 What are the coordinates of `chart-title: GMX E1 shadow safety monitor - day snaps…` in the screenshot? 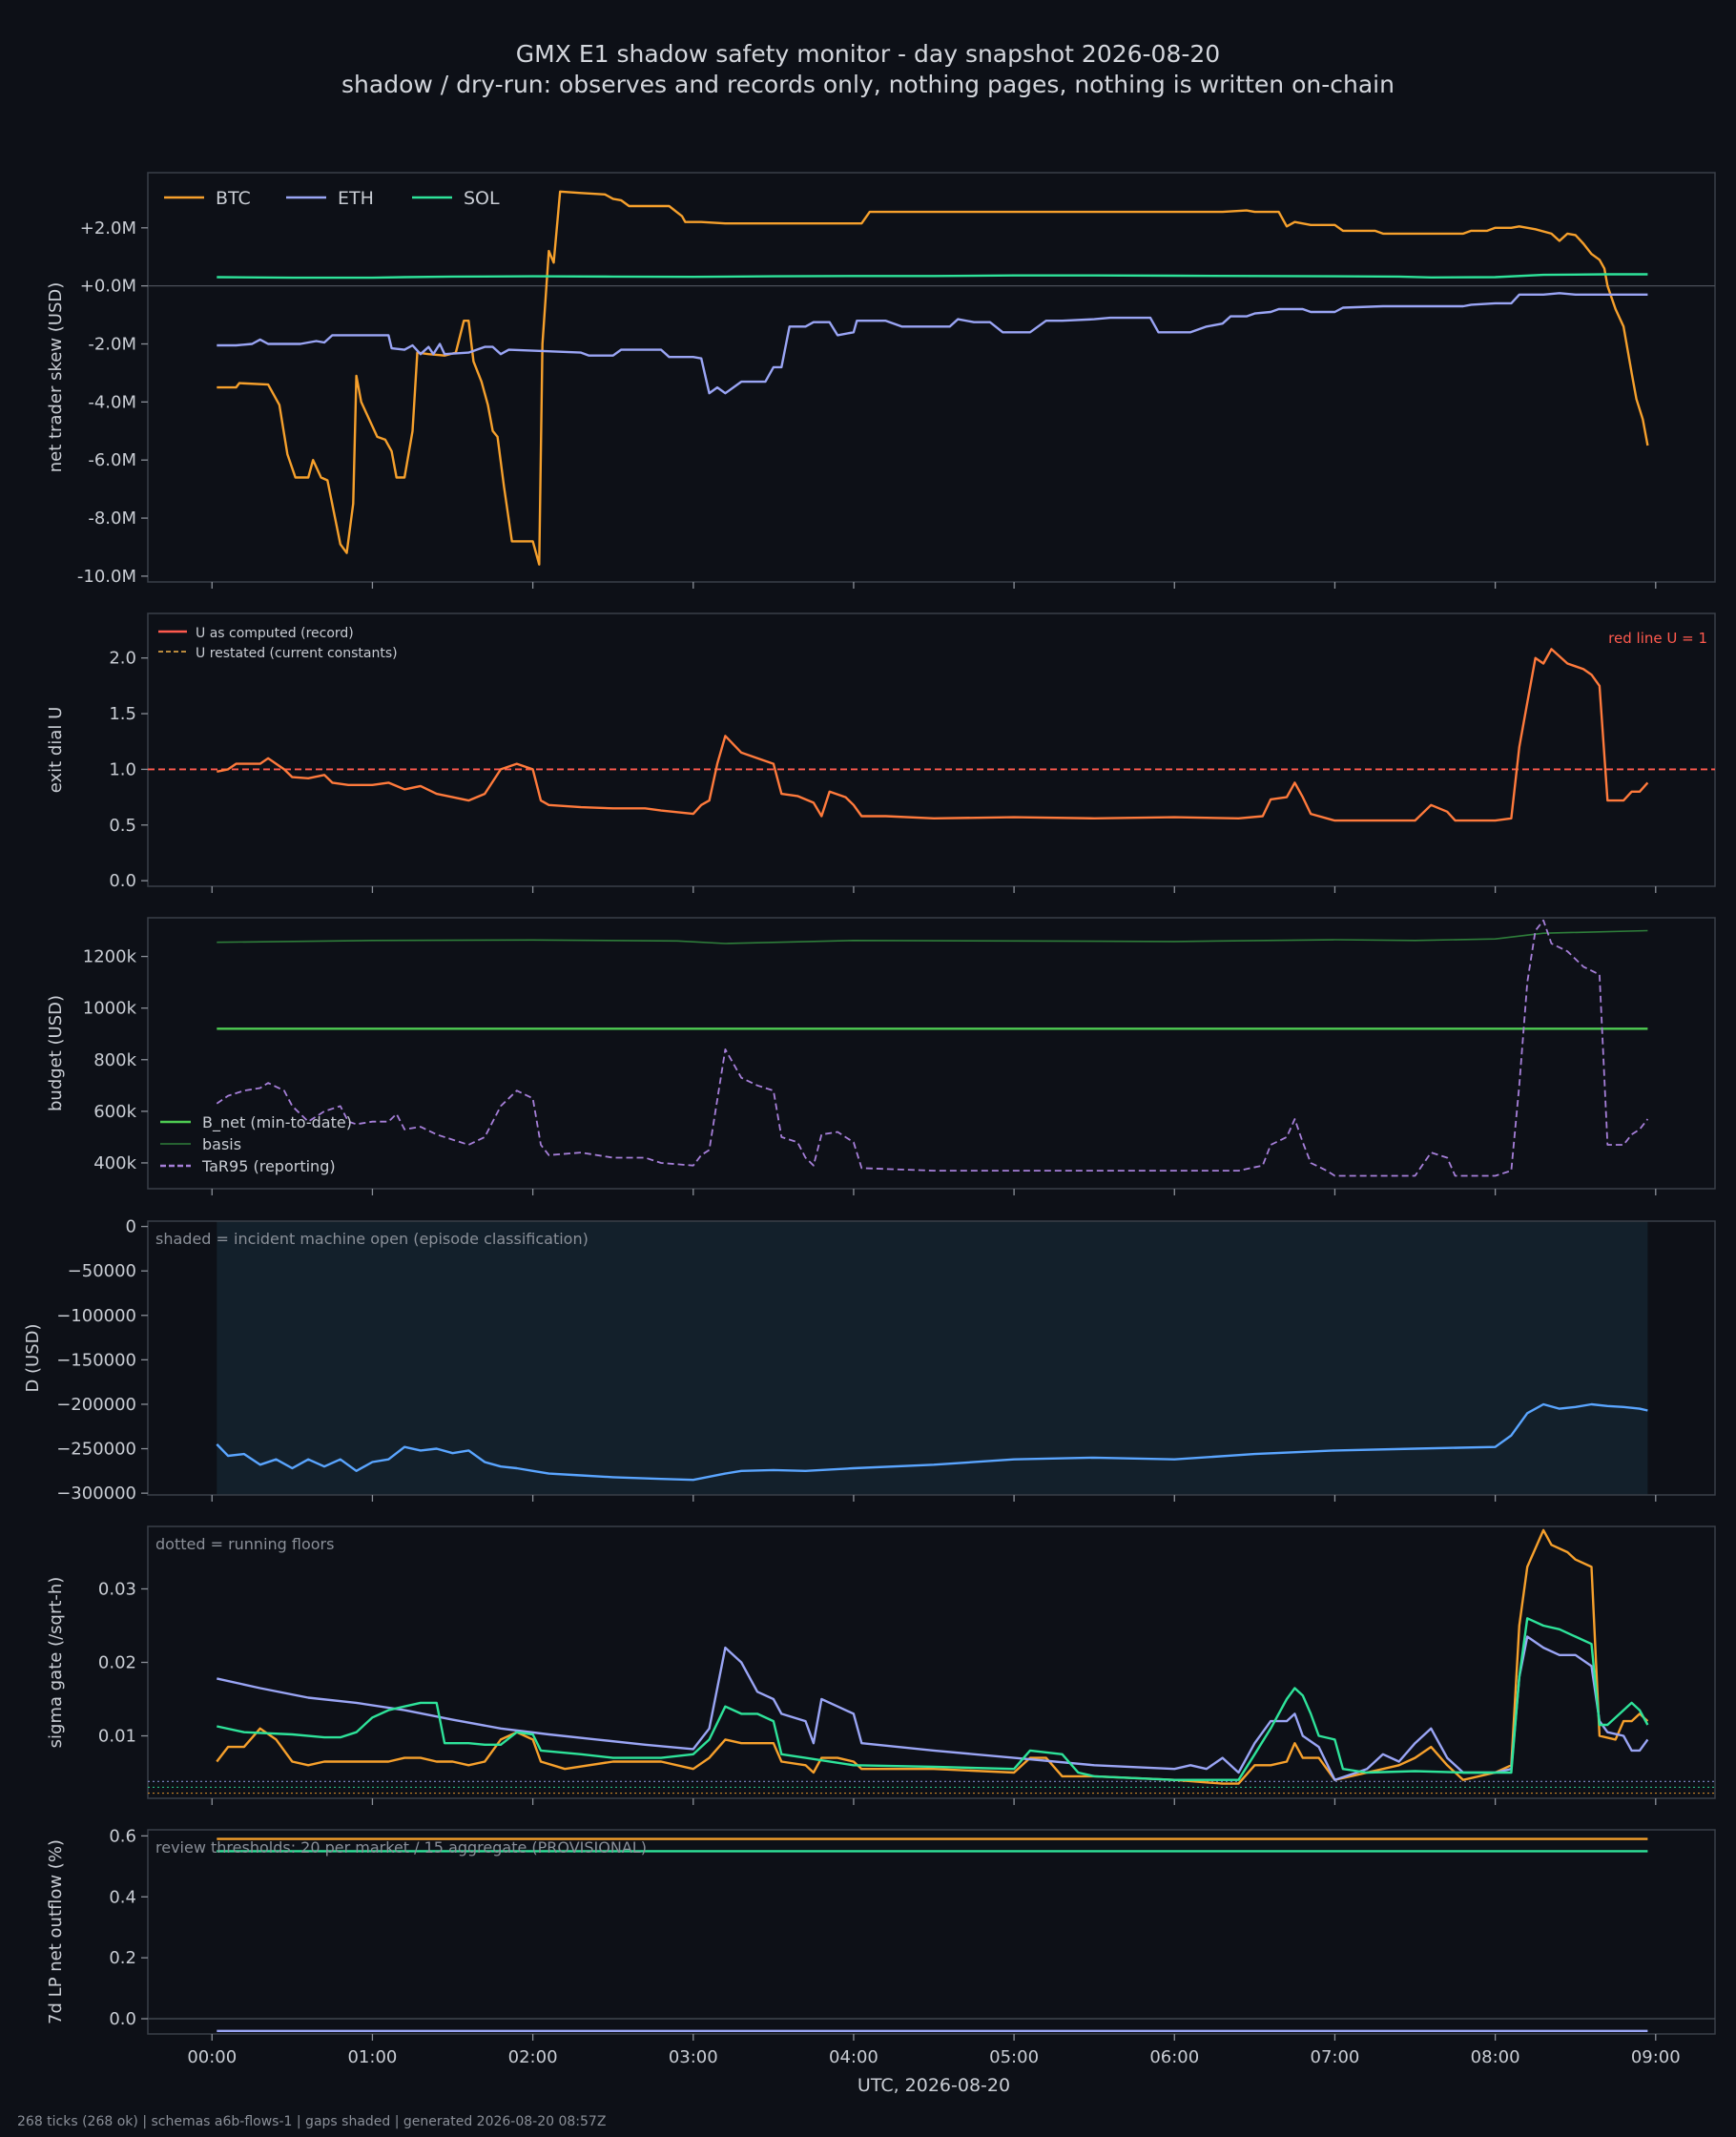 It's located at (868, 54).